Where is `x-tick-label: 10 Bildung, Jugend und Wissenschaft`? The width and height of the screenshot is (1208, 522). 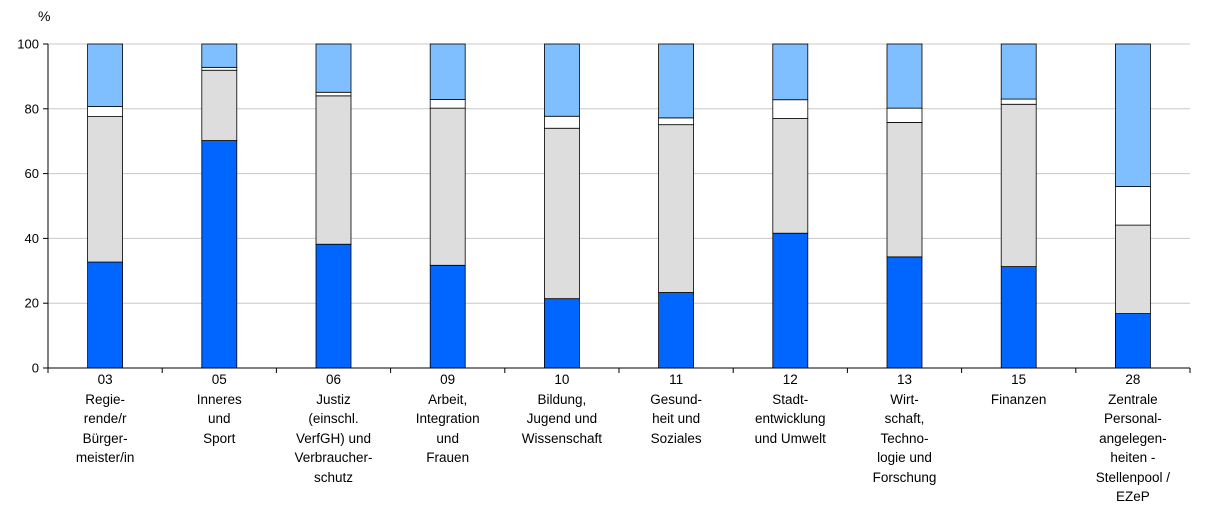
x-tick-label: 10 Bildung, Jugend und Wissenschaft is located at coordinates (562, 409).